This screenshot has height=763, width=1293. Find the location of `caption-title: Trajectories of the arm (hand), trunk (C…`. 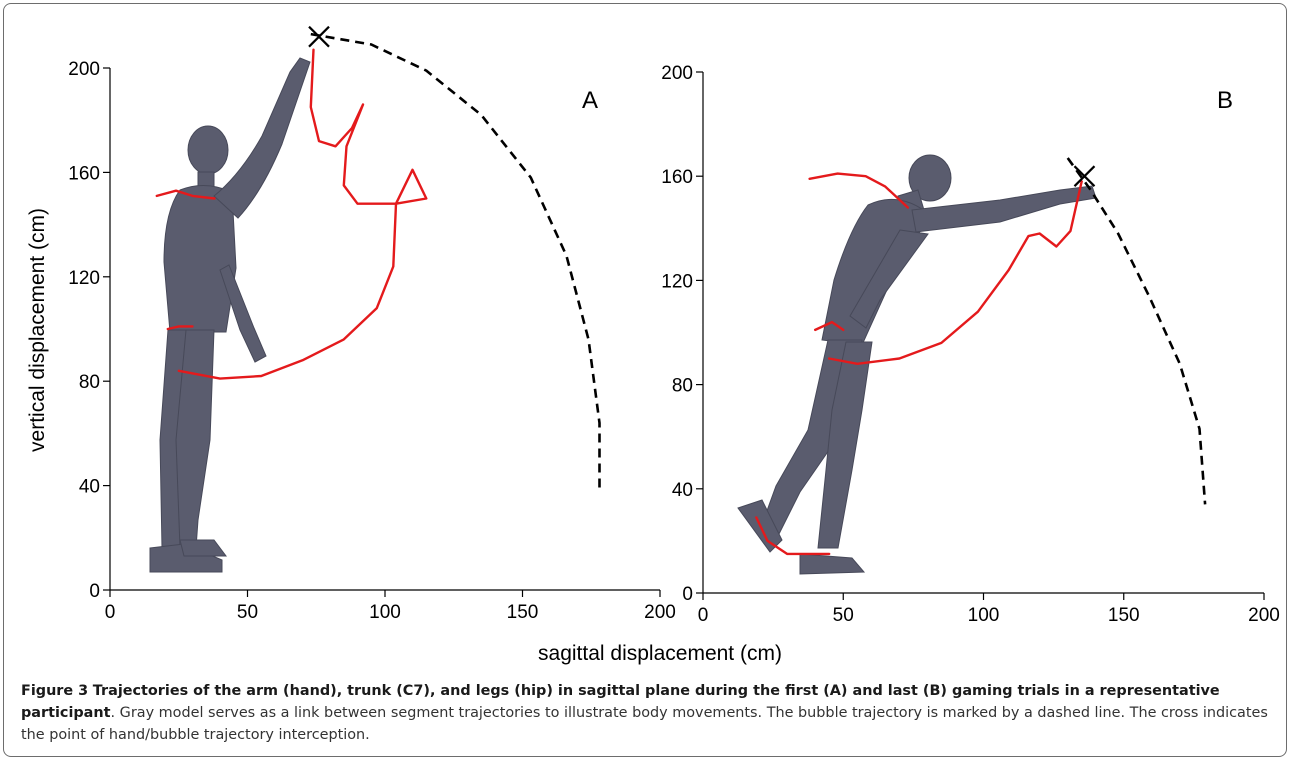

caption-title: Trajectories of the arm (hand), trunk (C… is located at coordinates (620, 702).